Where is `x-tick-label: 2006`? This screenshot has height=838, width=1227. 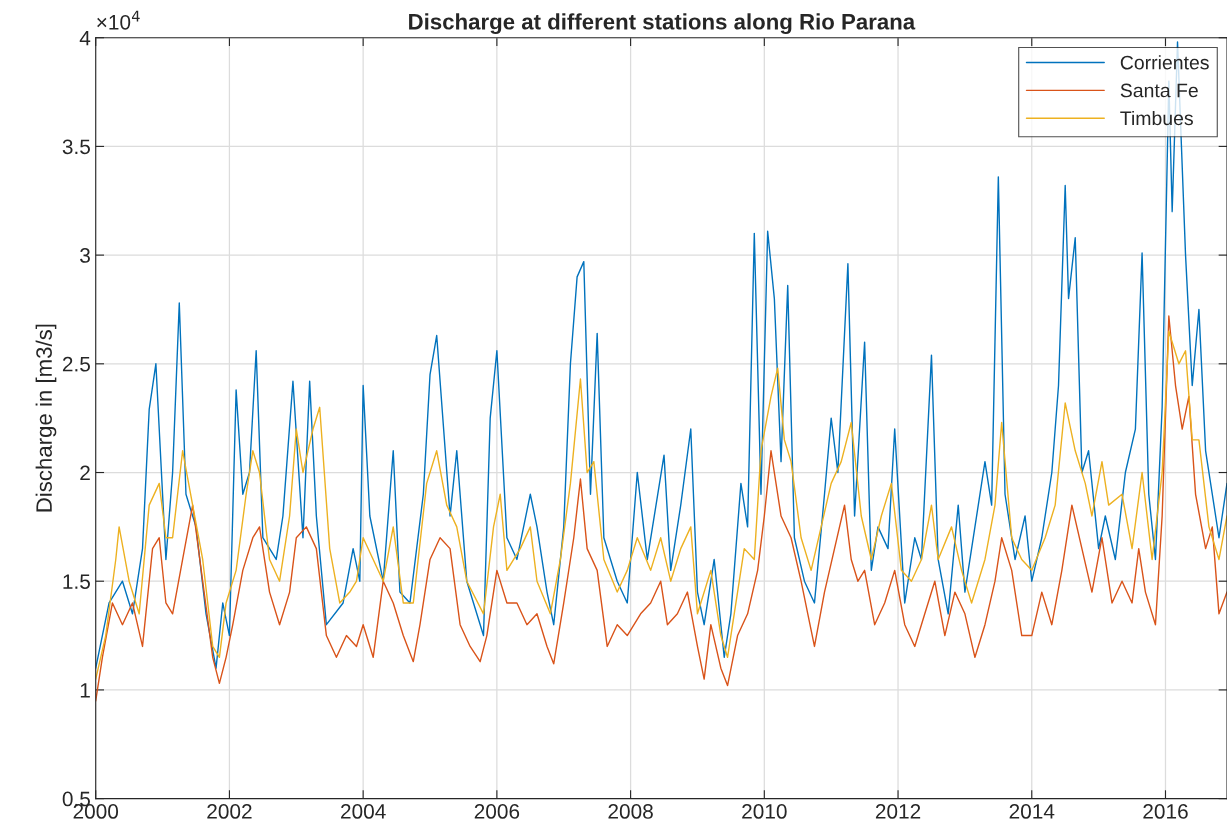 x-tick-label: 2006 is located at coordinates (497, 811).